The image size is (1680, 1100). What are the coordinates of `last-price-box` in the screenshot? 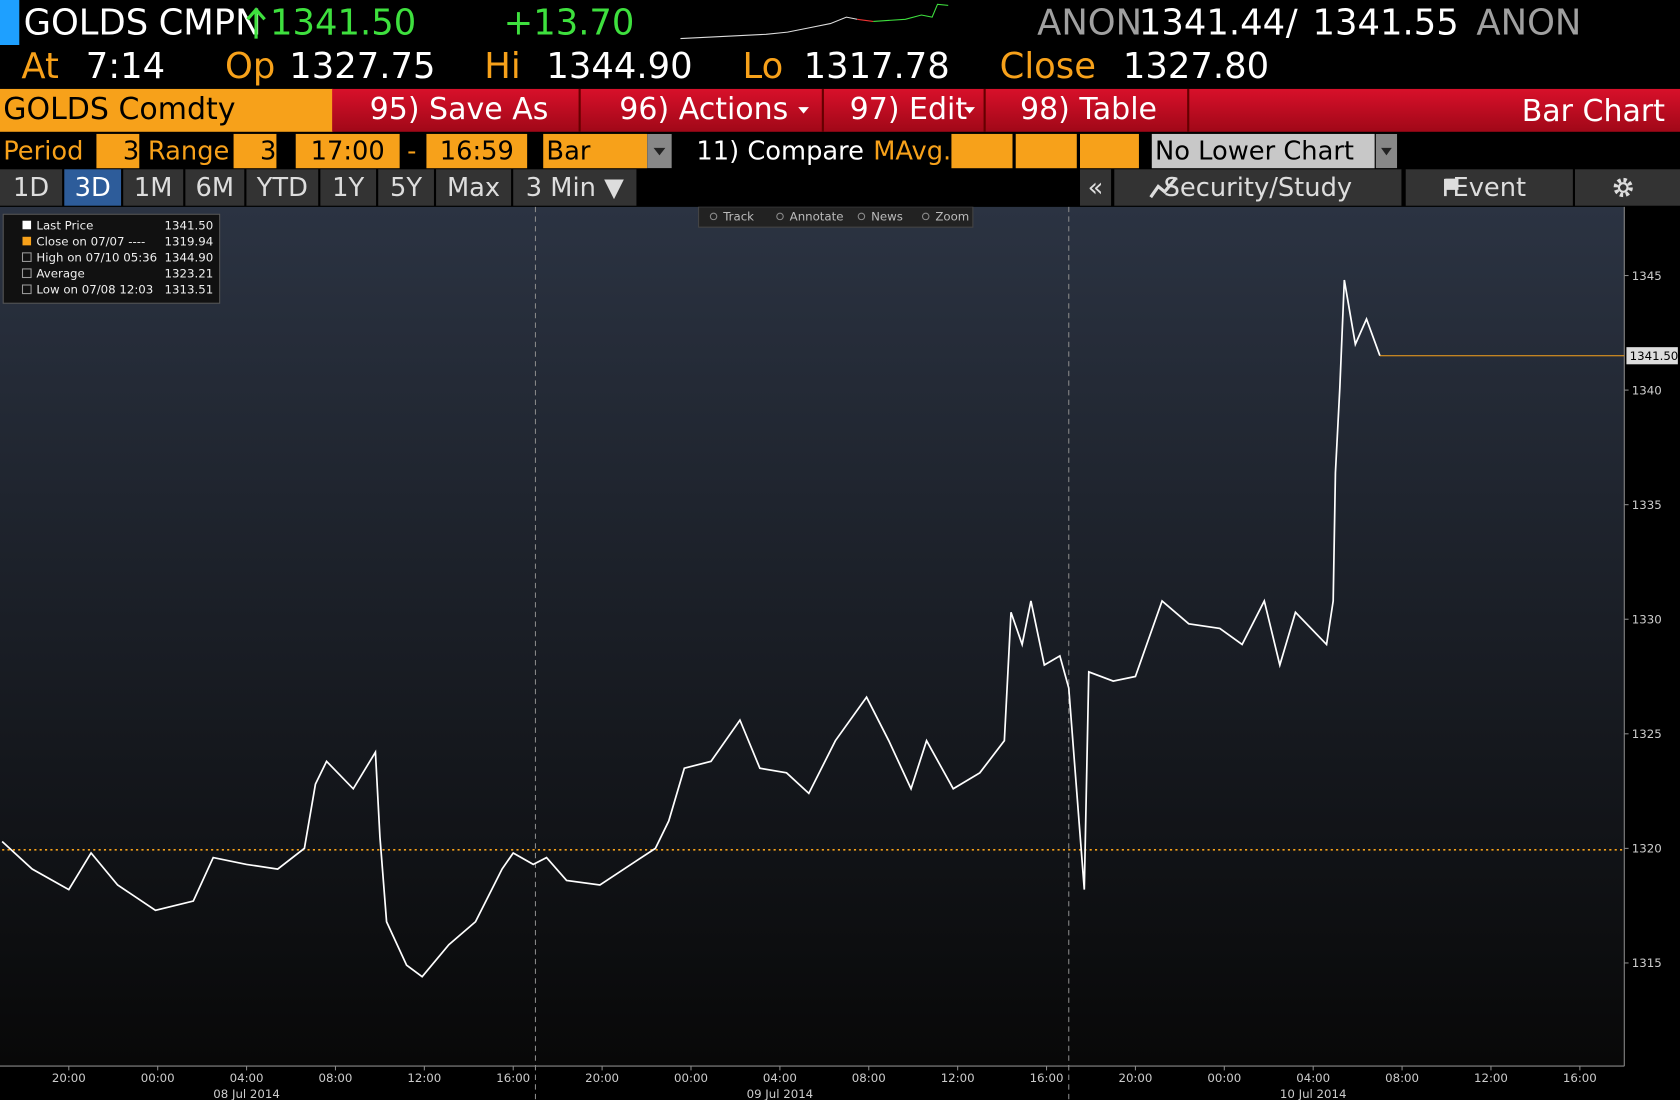 It's located at (1652, 356).